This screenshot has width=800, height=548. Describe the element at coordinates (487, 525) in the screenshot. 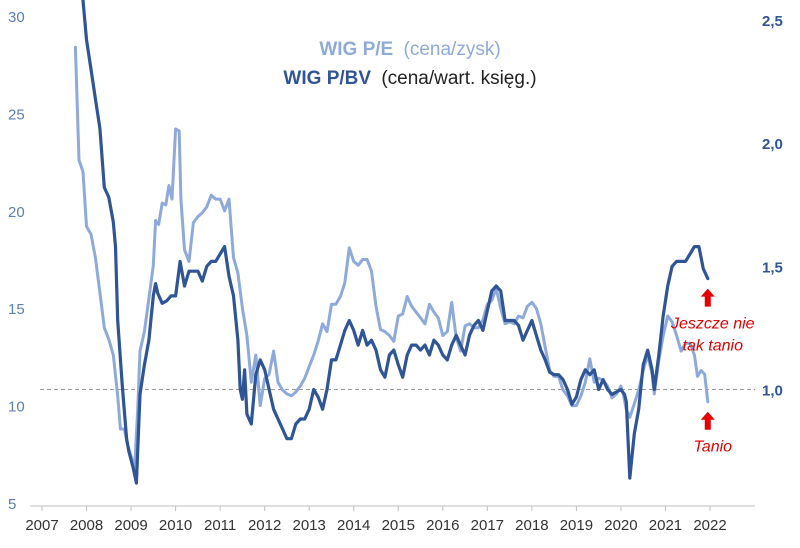

I see `x-tick-label: 2017` at that location.